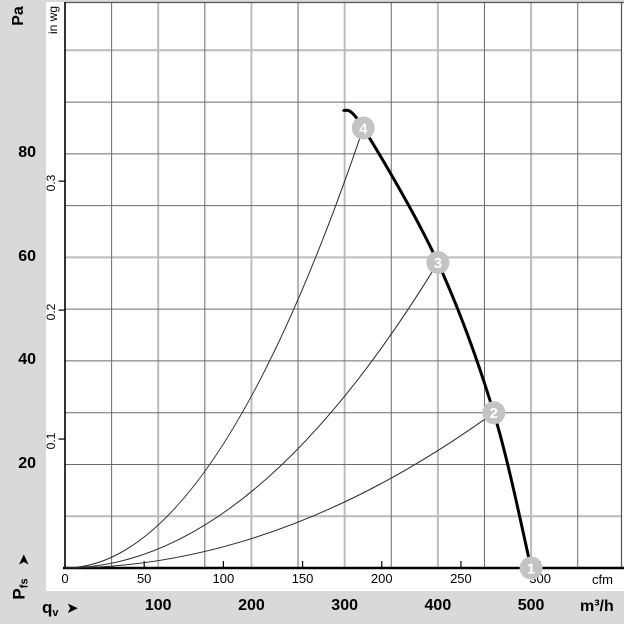  What do you see at coordinates (344, 605) in the screenshot?
I see `m3h-tick-300: 300` at bounding box center [344, 605].